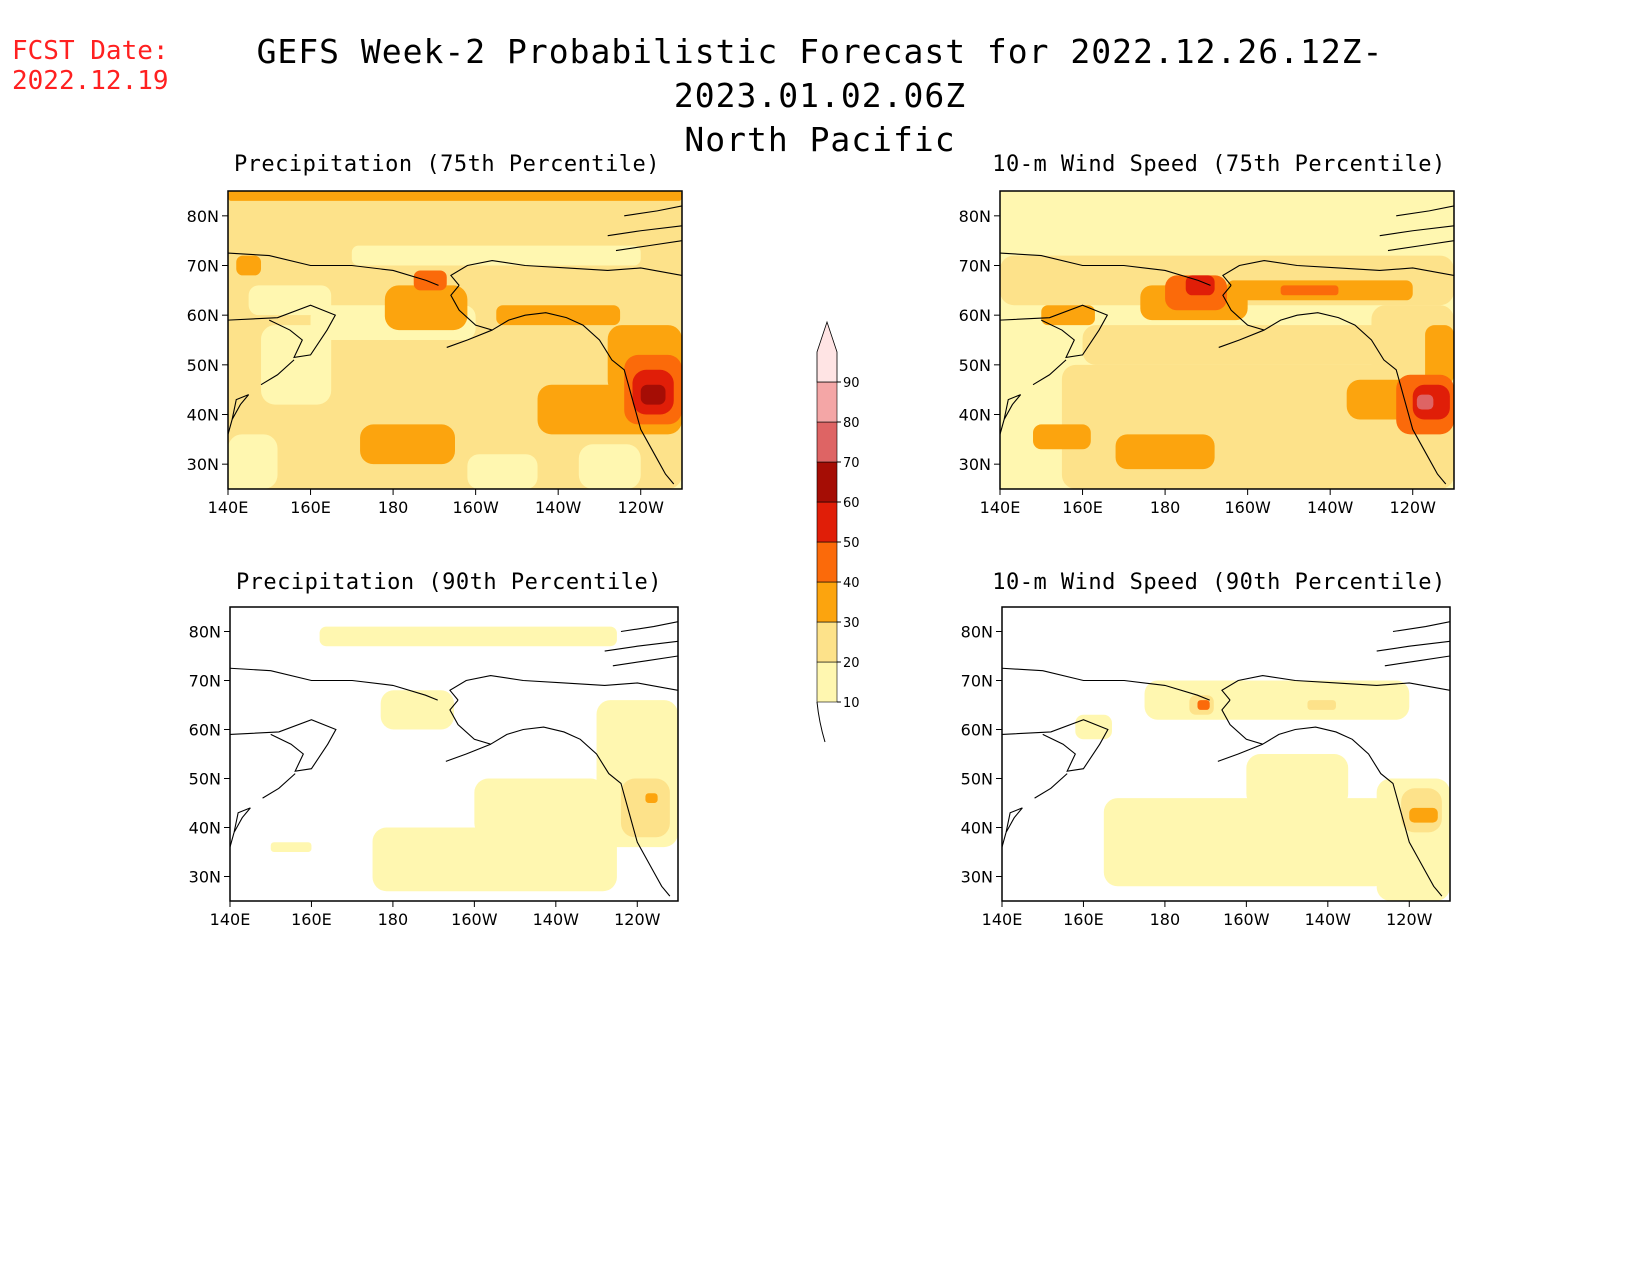 This screenshot has width=1650, height=1275. Describe the element at coordinates (1219, 164) in the screenshot. I see `panel-title-wind-75: 10-m Wind Speed (75th Percentile)` at that location.